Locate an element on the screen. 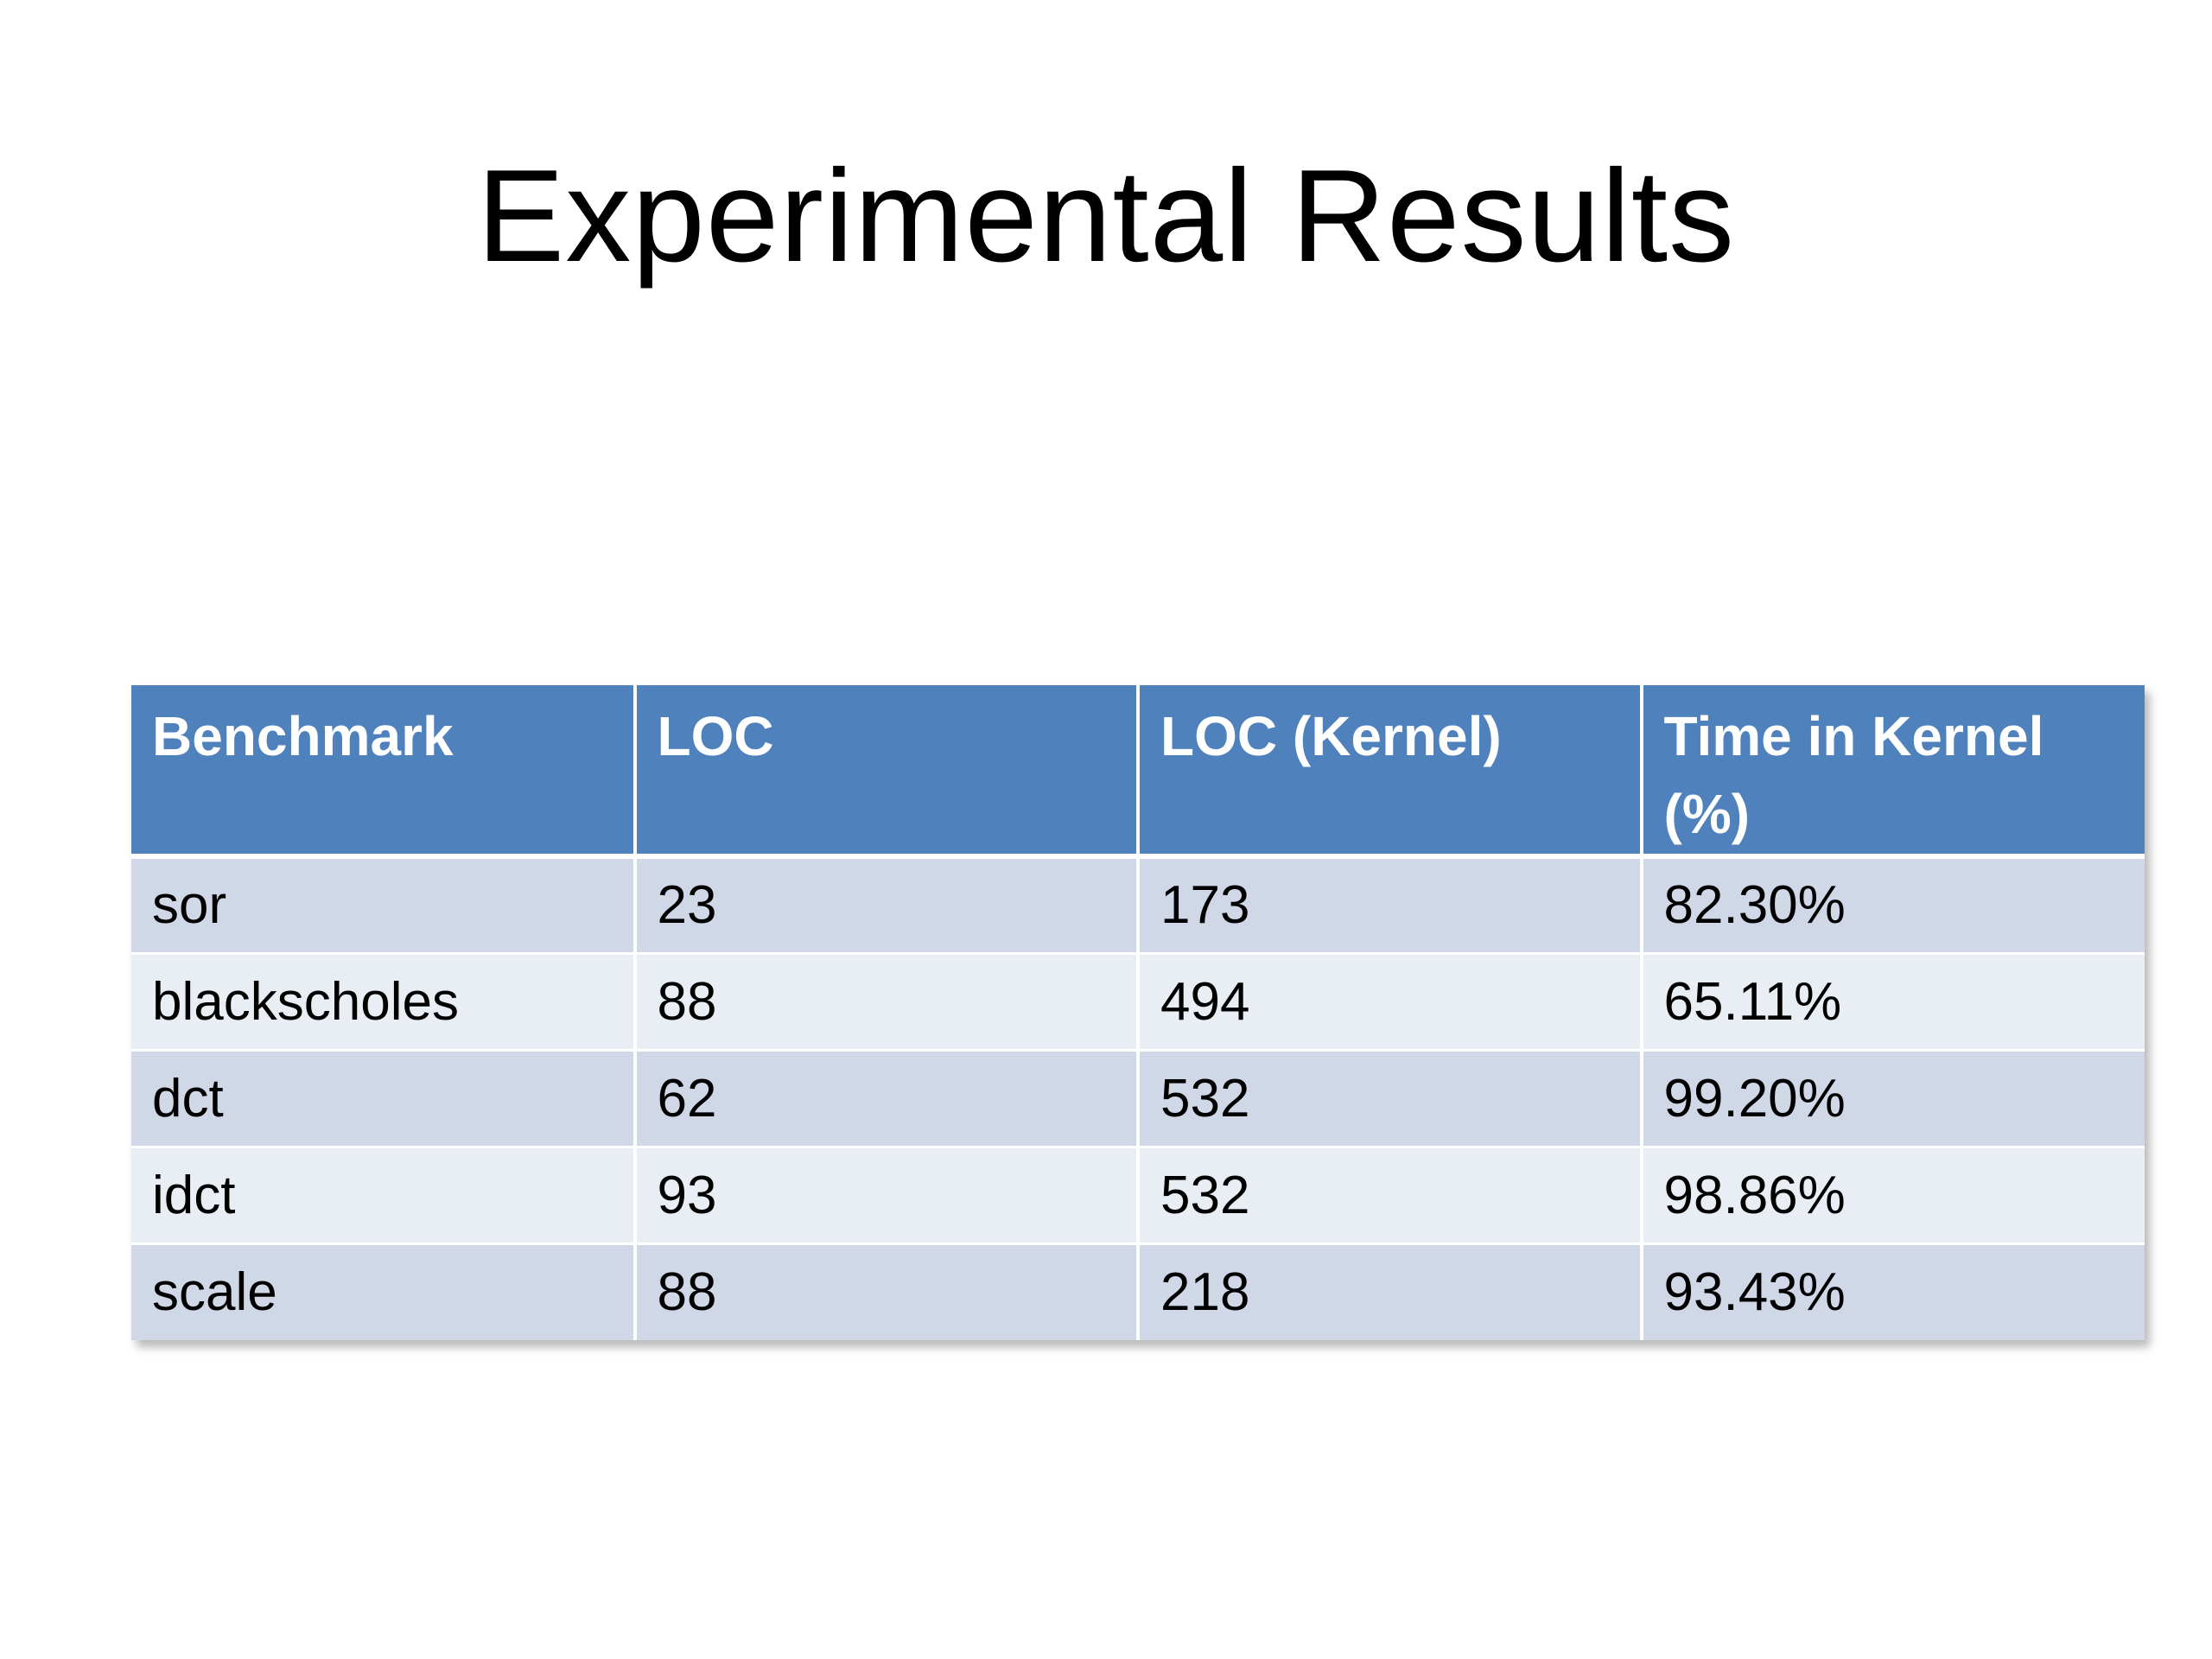 The image size is (2212, 1659). table-row: dct 62 532 99.20% is located at coordinates (1138, 1097).